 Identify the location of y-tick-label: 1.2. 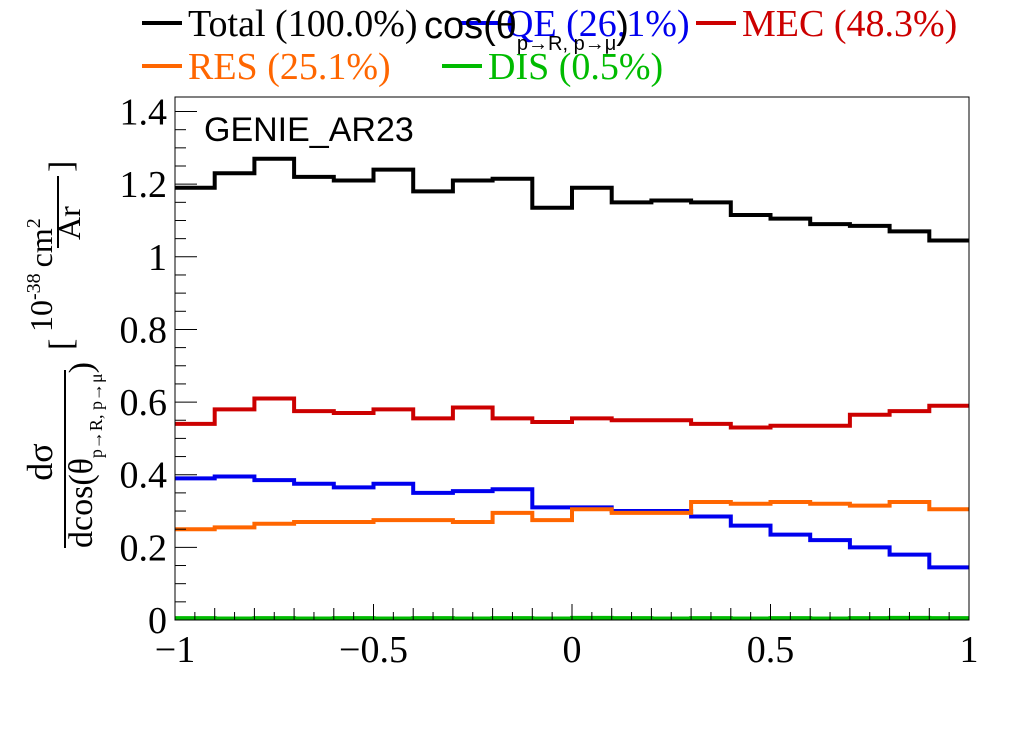
(144, 185).